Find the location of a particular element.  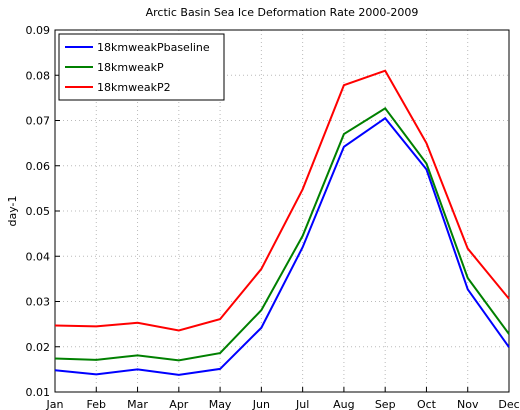

y-tick-label: 0.03 is located at coordinates (38, 302).